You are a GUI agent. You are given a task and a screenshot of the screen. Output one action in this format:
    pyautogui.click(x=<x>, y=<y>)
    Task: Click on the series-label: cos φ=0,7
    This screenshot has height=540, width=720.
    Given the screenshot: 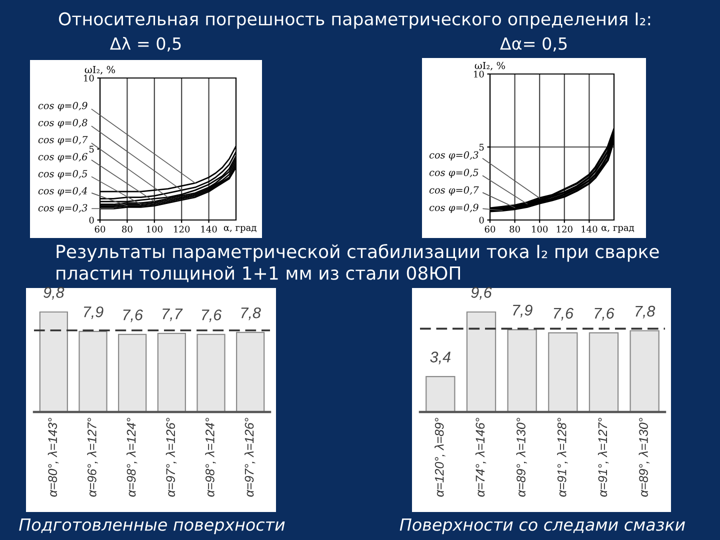 What is the action you would take?
    pyautogui.click(x=454, y=191)
    